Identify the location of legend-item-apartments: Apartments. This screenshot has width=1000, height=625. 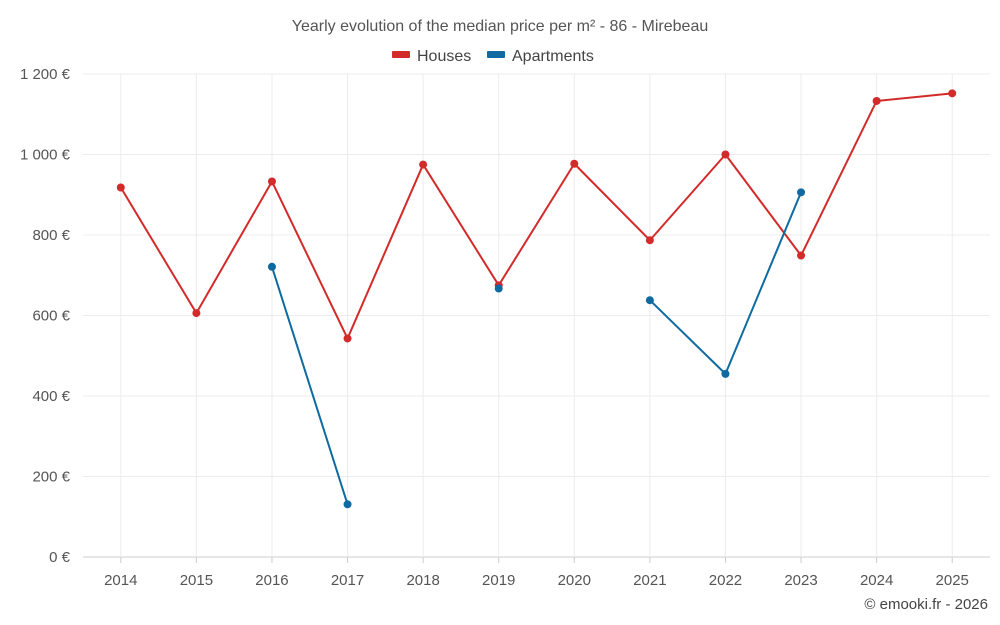
(540, 56).